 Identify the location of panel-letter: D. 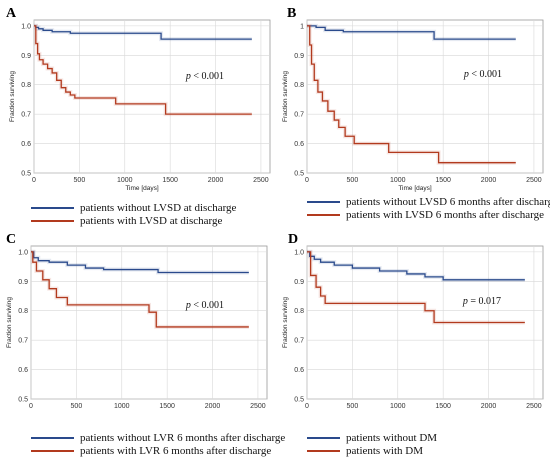
(293, 239).